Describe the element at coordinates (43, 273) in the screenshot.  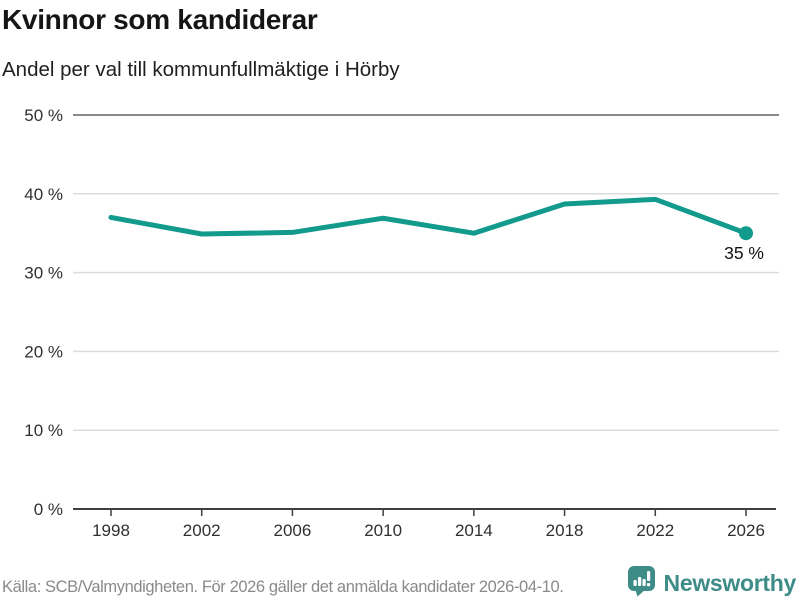
I see `y-axis-label: 30 %` at that location.